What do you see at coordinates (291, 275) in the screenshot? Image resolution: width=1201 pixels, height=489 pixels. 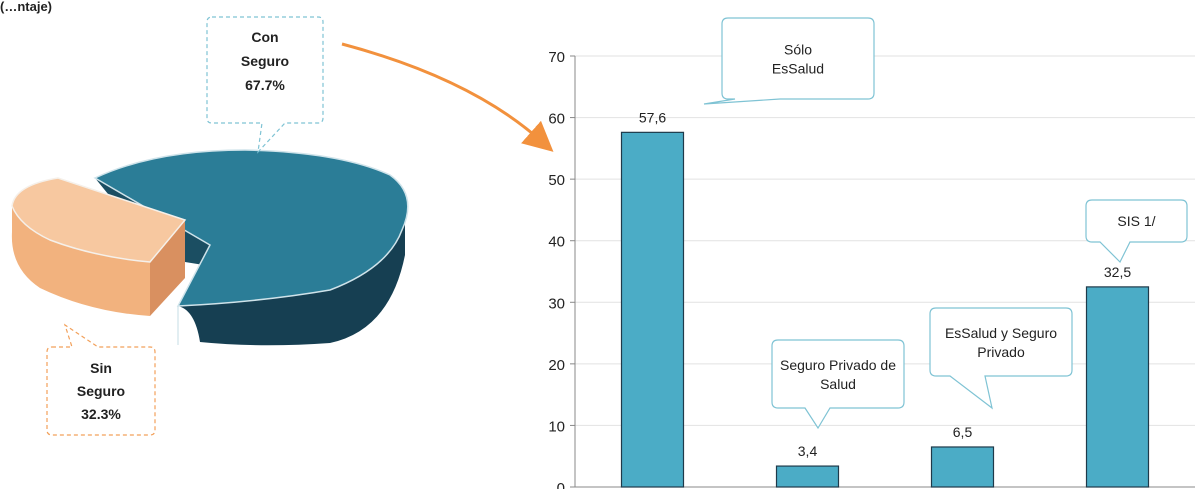 I see `pie-slice-con-seguro-side` at bounding box center [291, 275].